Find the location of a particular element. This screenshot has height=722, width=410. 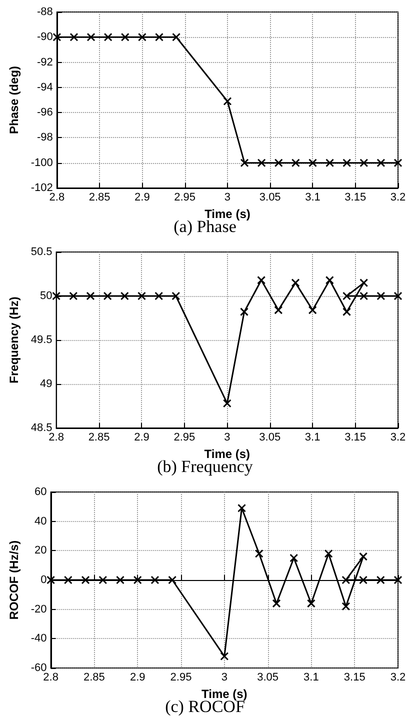

y-axis-title: ROCOF (Hz/s) is located at coordinates (14, 580).